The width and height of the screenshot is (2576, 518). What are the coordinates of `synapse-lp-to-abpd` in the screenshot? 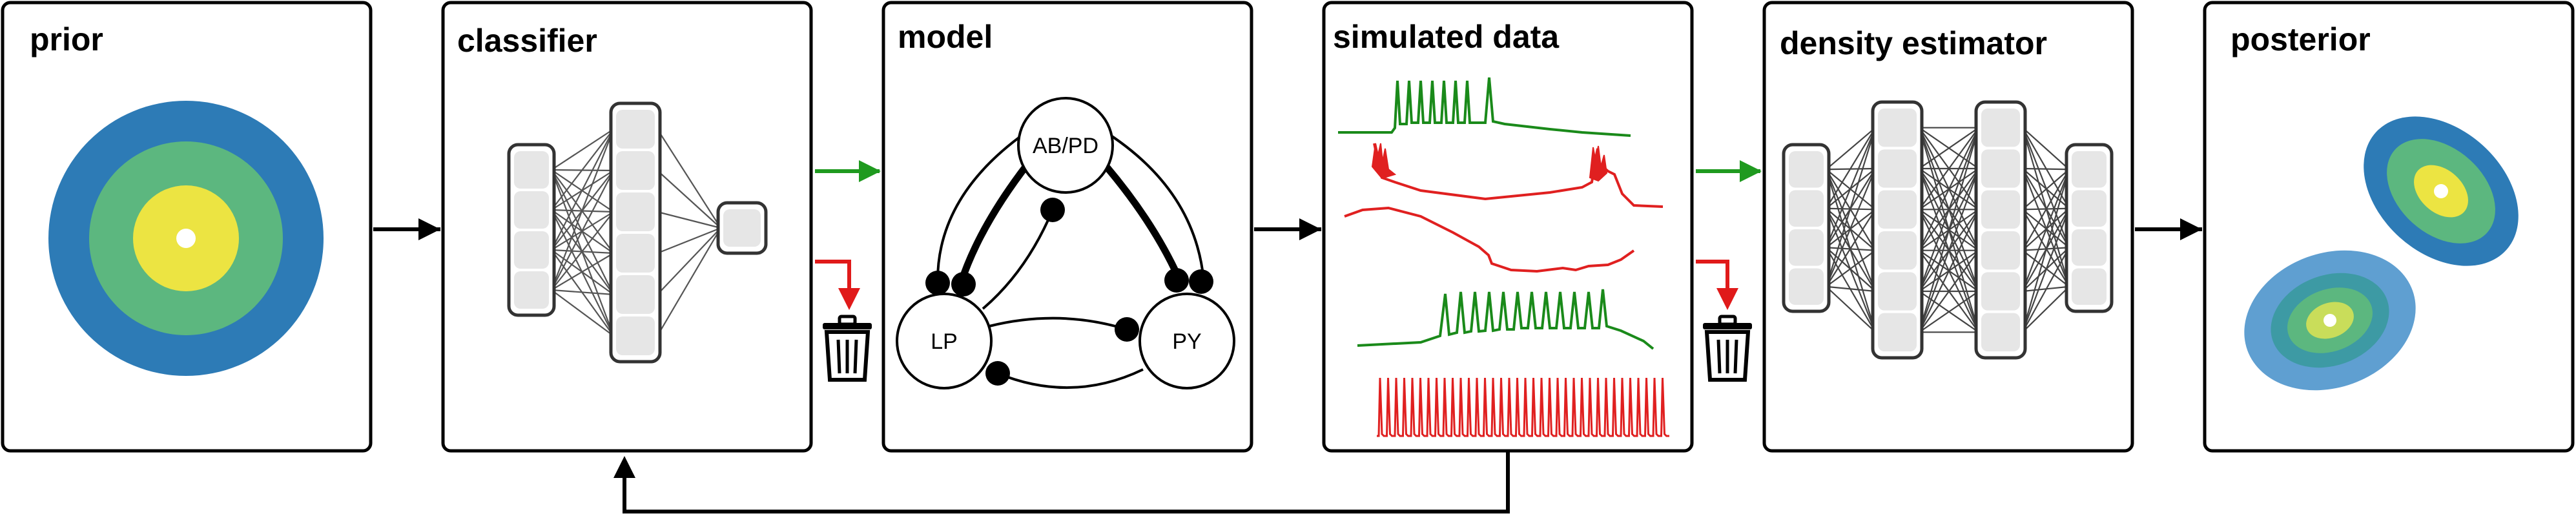 It's located at (1018, 259).